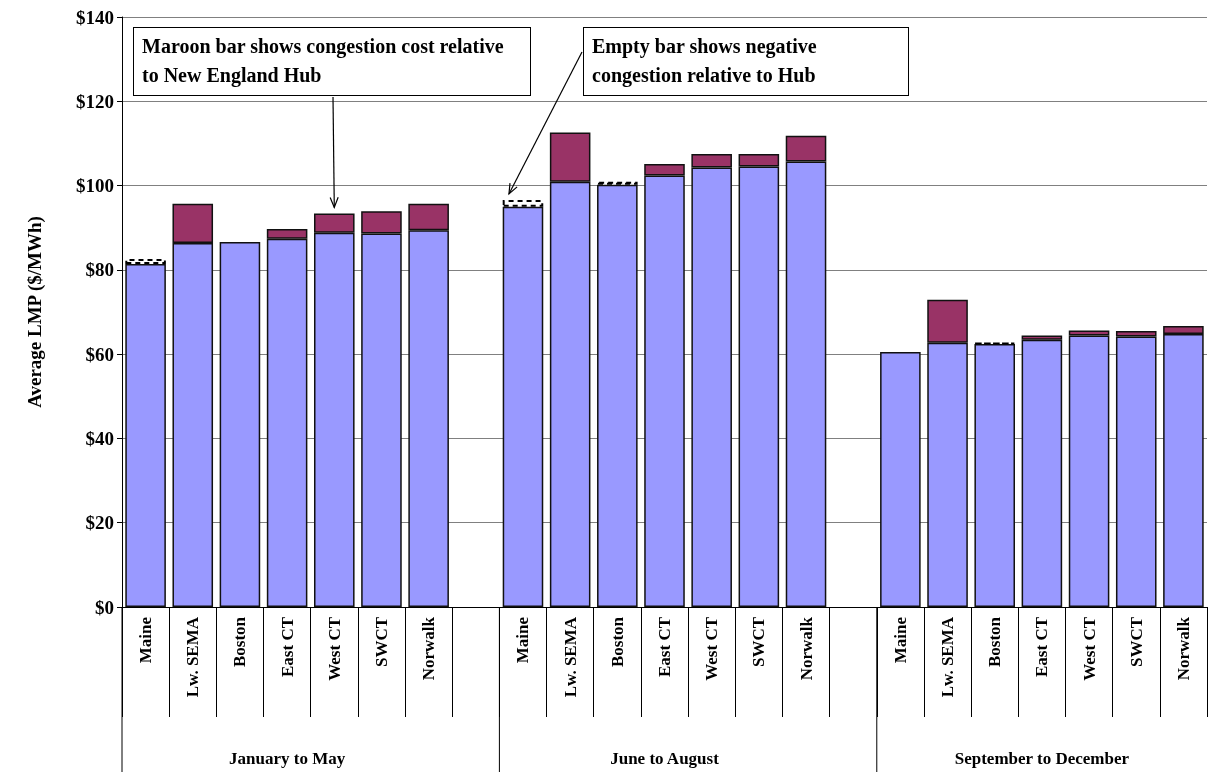  What do you see at coordinates (332, 61) in the screenshot?
I see `note-box: Maroon bar shows congestion cost relative to New England Hub` at bounding box center [332, 61].